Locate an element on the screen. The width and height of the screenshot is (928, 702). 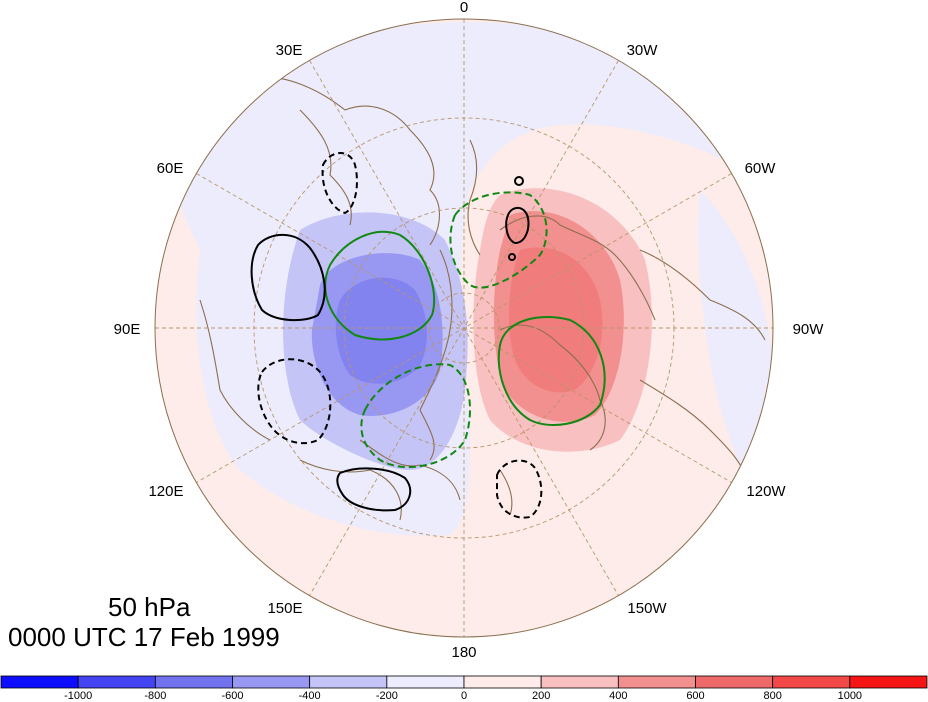
contour-green-solid-west is located at coordinates (380, 285).